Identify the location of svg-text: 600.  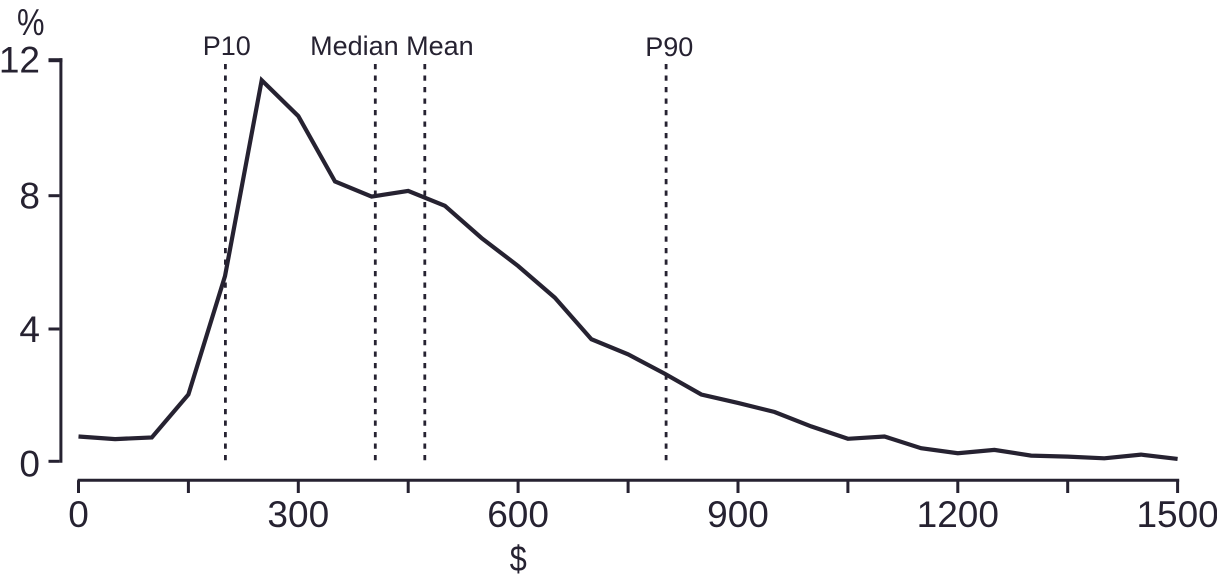
(518, 514).